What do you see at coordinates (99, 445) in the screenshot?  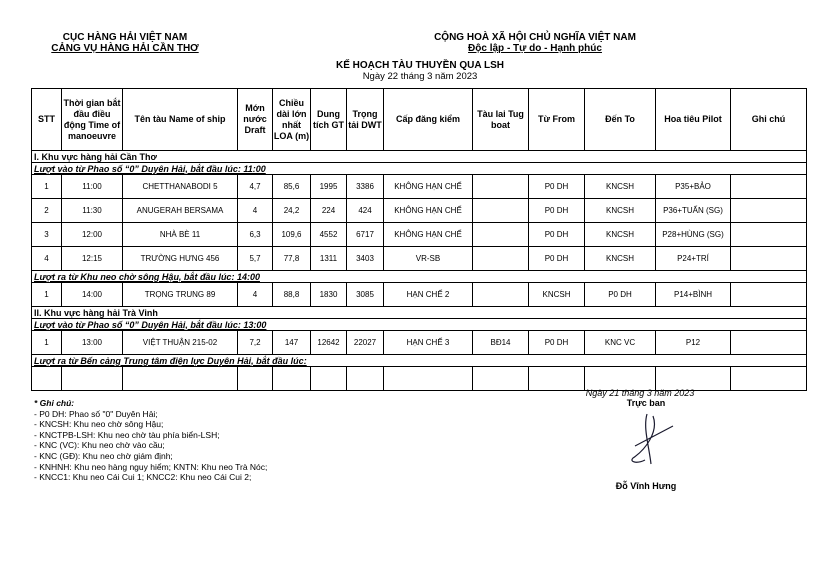 I see `note-item: - KNC (VC): Khu neo chờ vào cầu;` at bounding box center [99, 445].